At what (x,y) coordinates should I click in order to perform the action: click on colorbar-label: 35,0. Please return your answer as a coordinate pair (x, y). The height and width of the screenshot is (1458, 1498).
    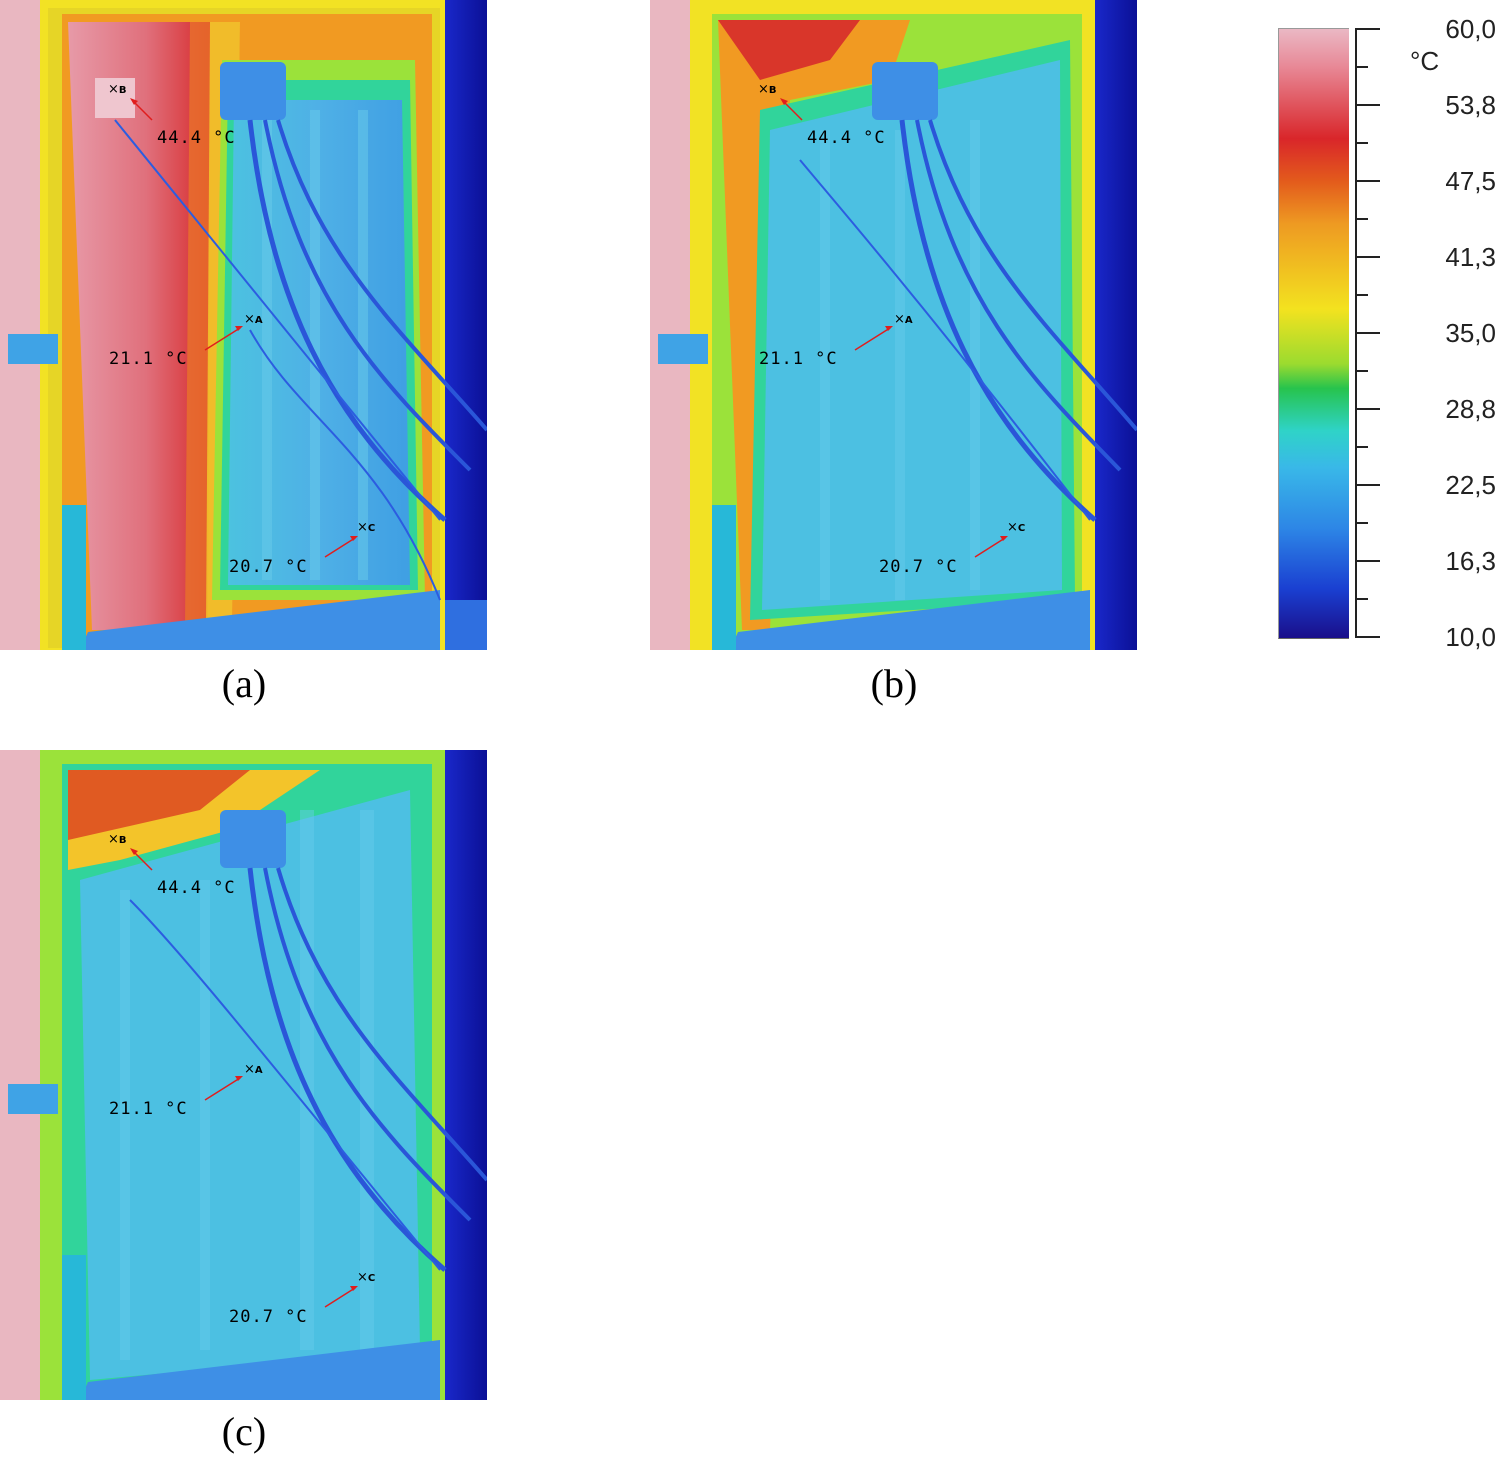
    Looking at the image, I should click on (1470, 333).